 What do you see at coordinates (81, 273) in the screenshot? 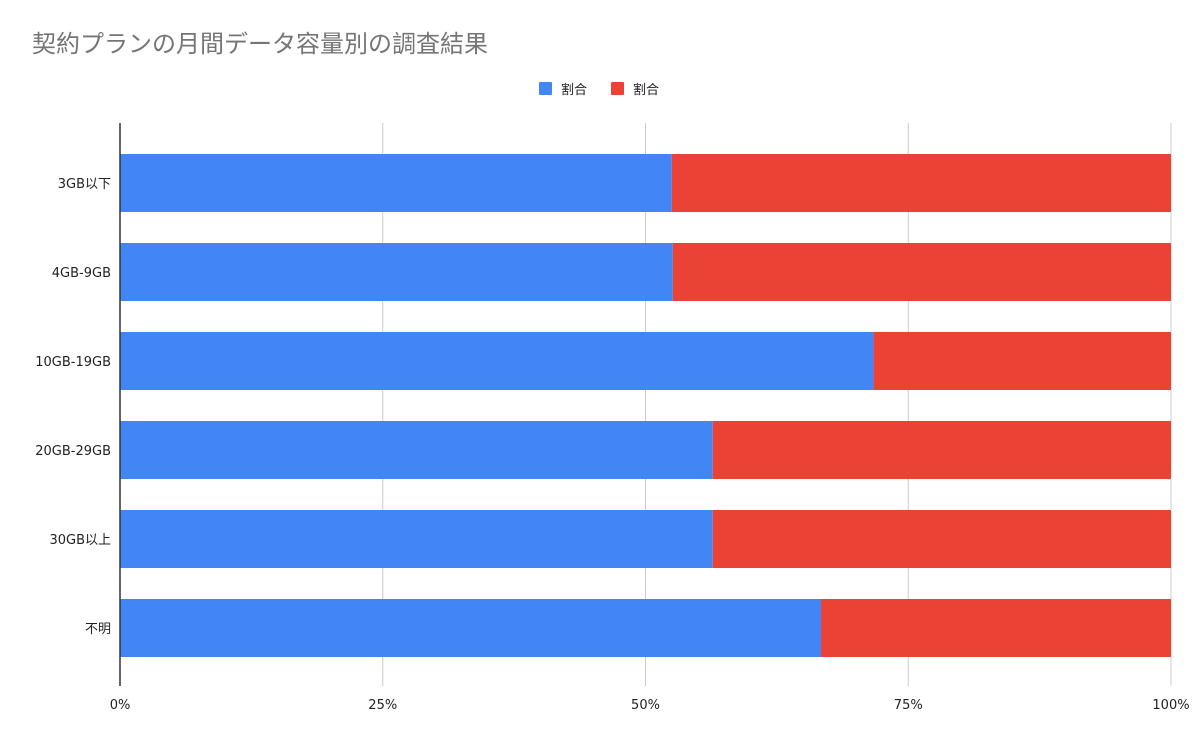
I see `category-label: 4GB-9GB` at bounding box center [81, 273].